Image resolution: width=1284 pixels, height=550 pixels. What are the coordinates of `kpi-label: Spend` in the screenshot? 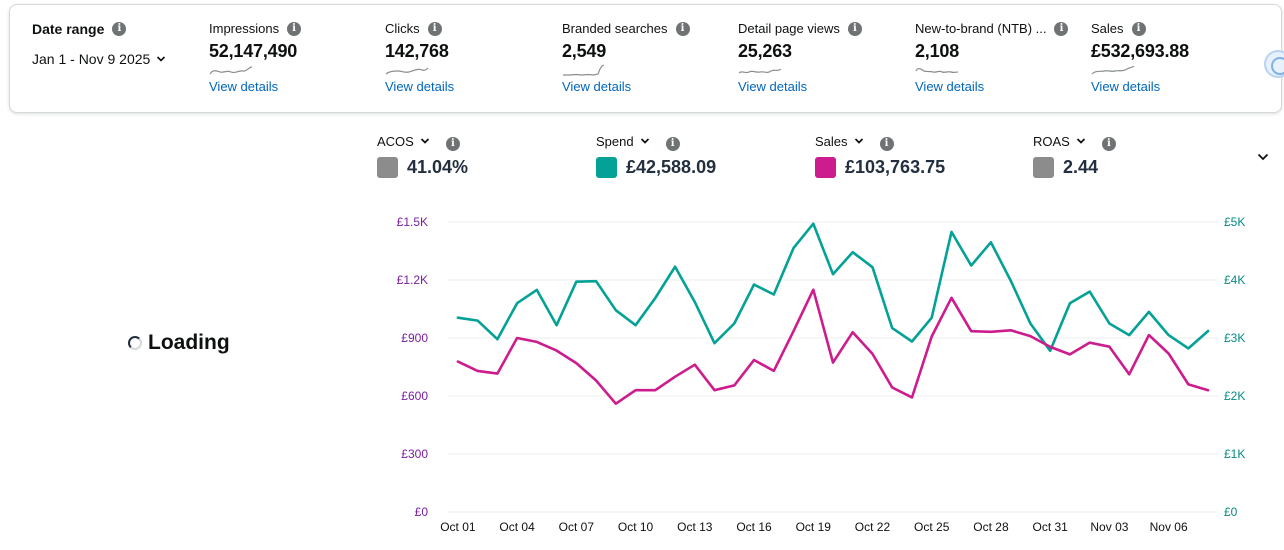 It's located at (615, 141).